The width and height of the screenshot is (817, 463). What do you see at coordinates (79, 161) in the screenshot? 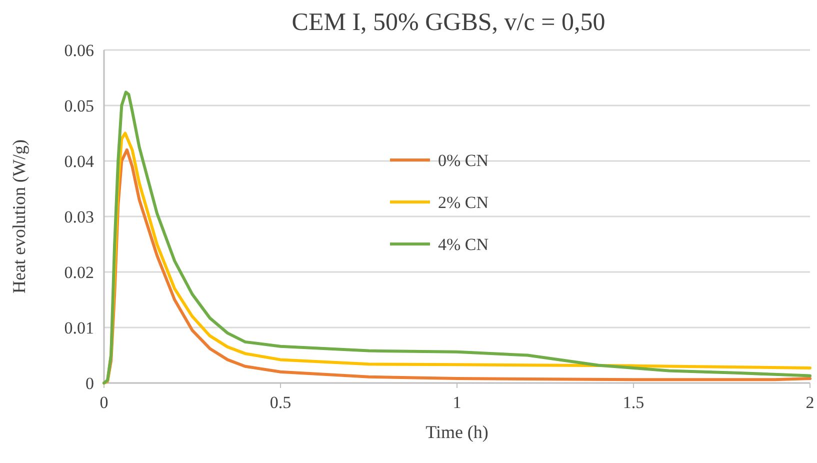
I see `y-tick-label: 0.04` at bounding box center [79, 161].